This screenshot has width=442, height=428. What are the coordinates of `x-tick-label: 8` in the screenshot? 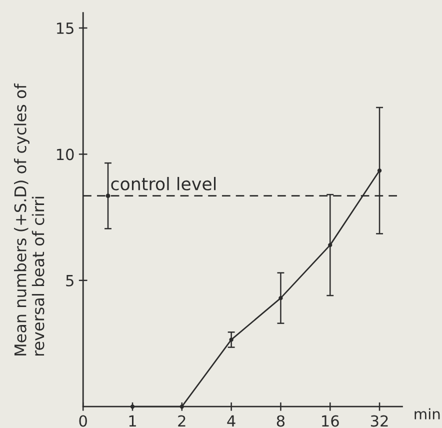 It's located at (280, 421).